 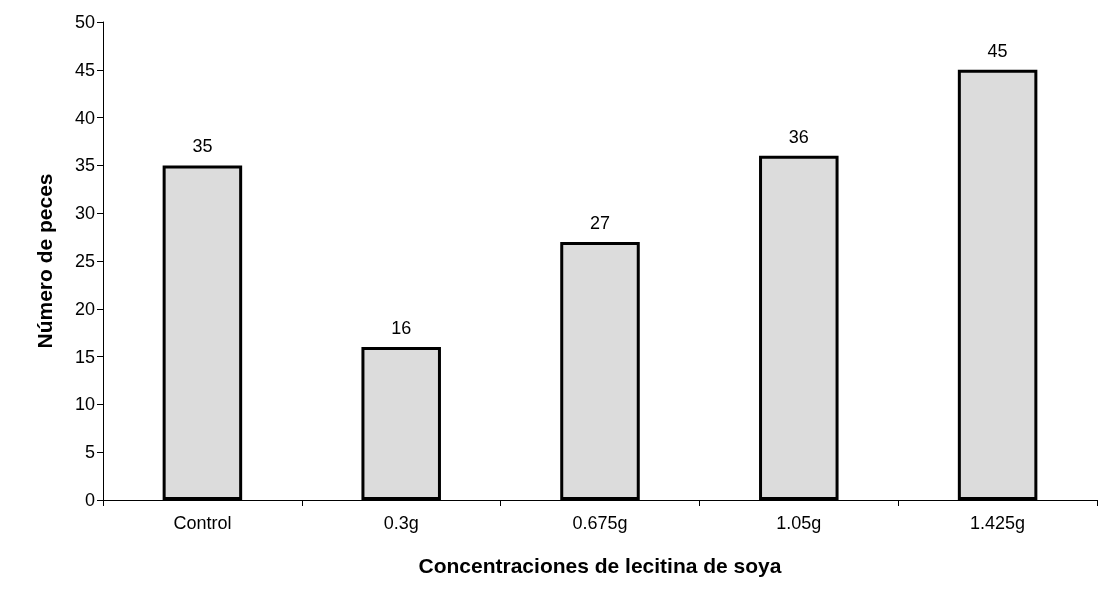 What do you see at coordinates (401, 523) in the screenshot?
I see `x-tick-label: 0.3g` at bounding box center [401, 523].